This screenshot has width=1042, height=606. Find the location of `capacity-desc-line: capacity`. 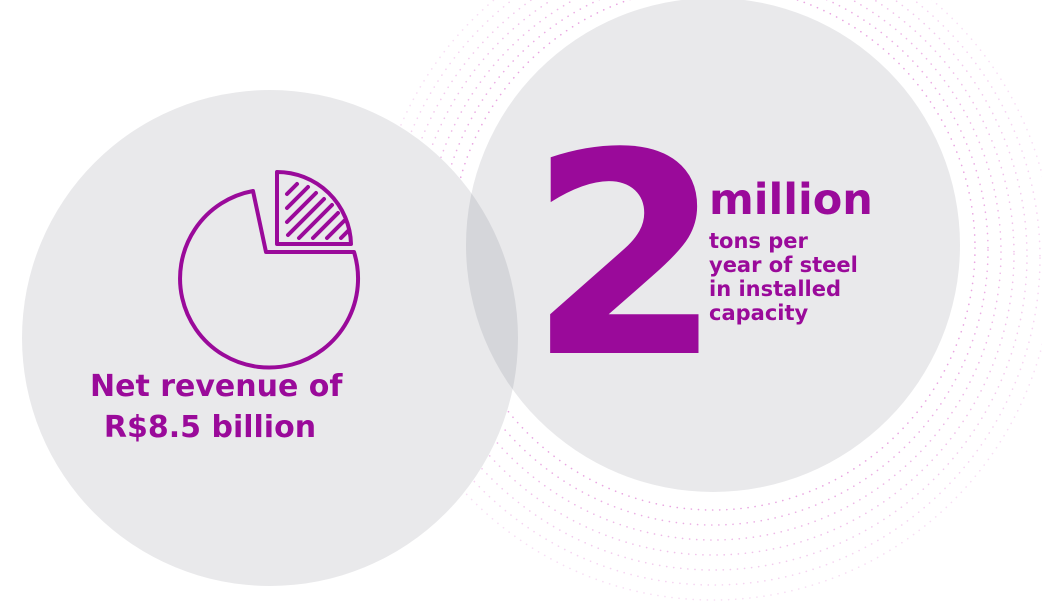

capacity-desc-line: capacity is located at coordinates (759, 313).